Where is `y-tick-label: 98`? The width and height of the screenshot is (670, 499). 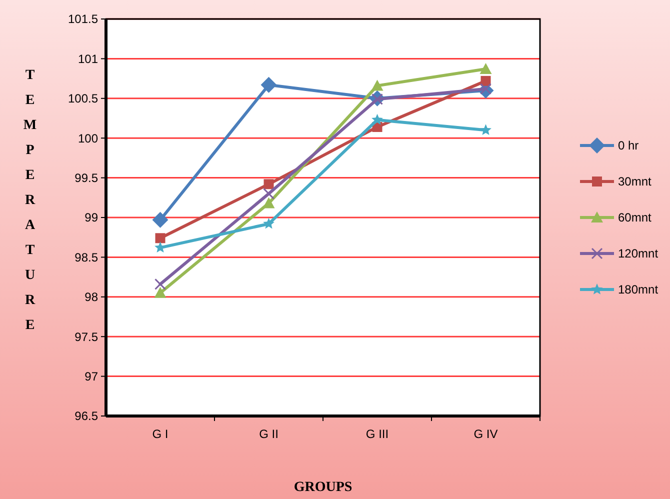
y-tick-label: 98 is located at coordinates (91, 297).